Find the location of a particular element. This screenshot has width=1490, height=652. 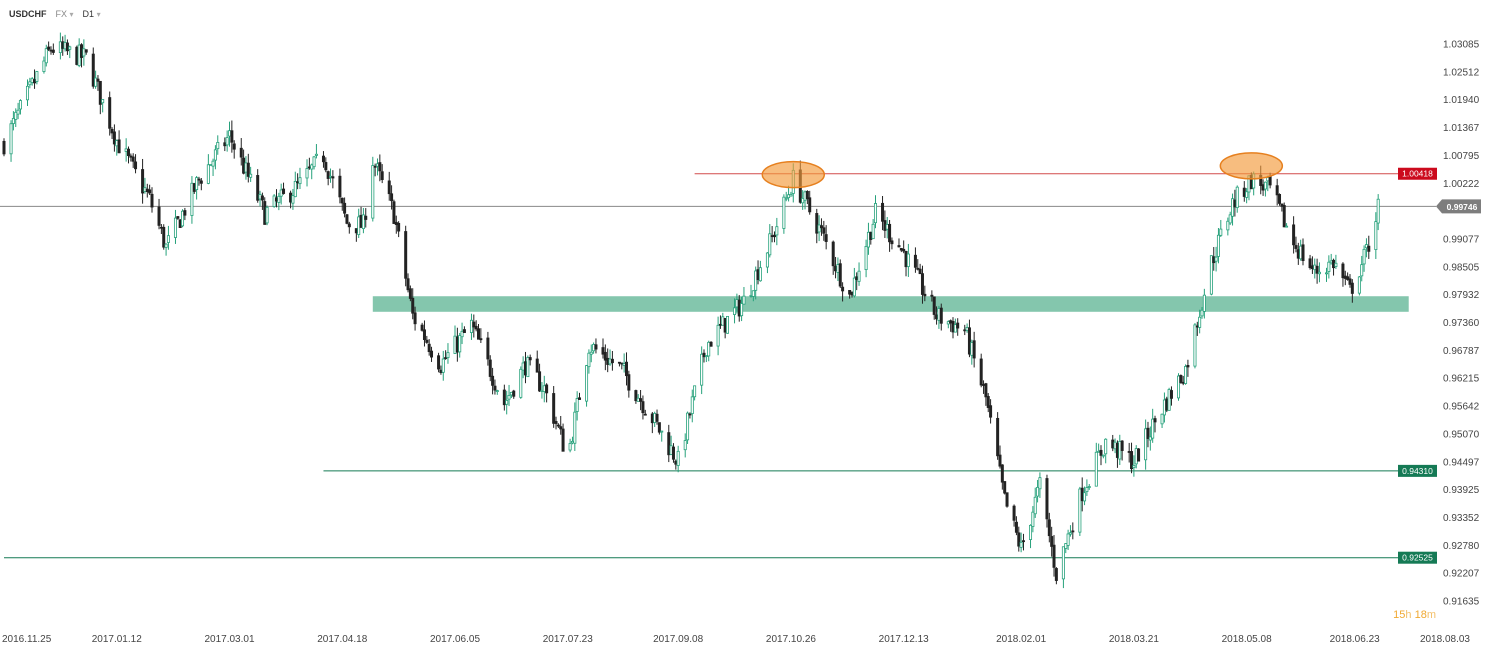

timeframe-selector: D1 ▾ is located at coordinates (92, 14).